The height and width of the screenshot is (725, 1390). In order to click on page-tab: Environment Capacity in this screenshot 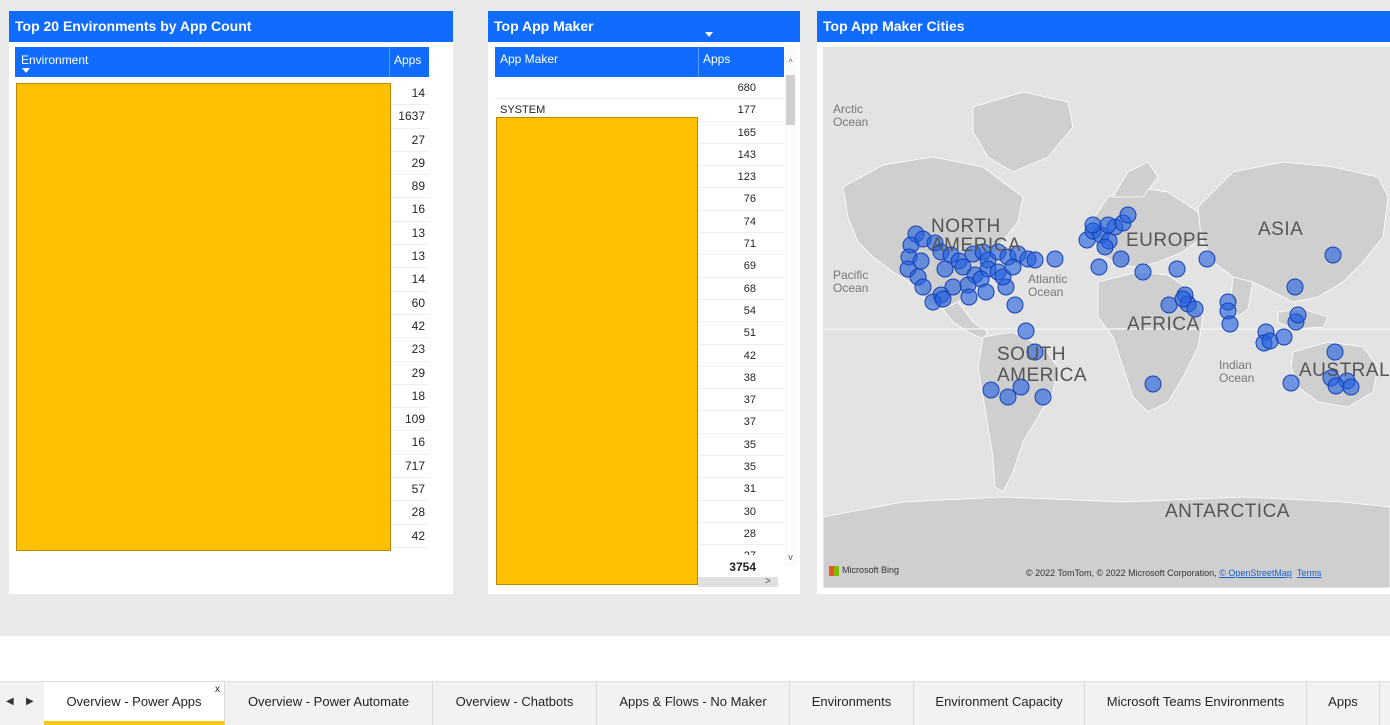, I will do `click(999, 703)`.